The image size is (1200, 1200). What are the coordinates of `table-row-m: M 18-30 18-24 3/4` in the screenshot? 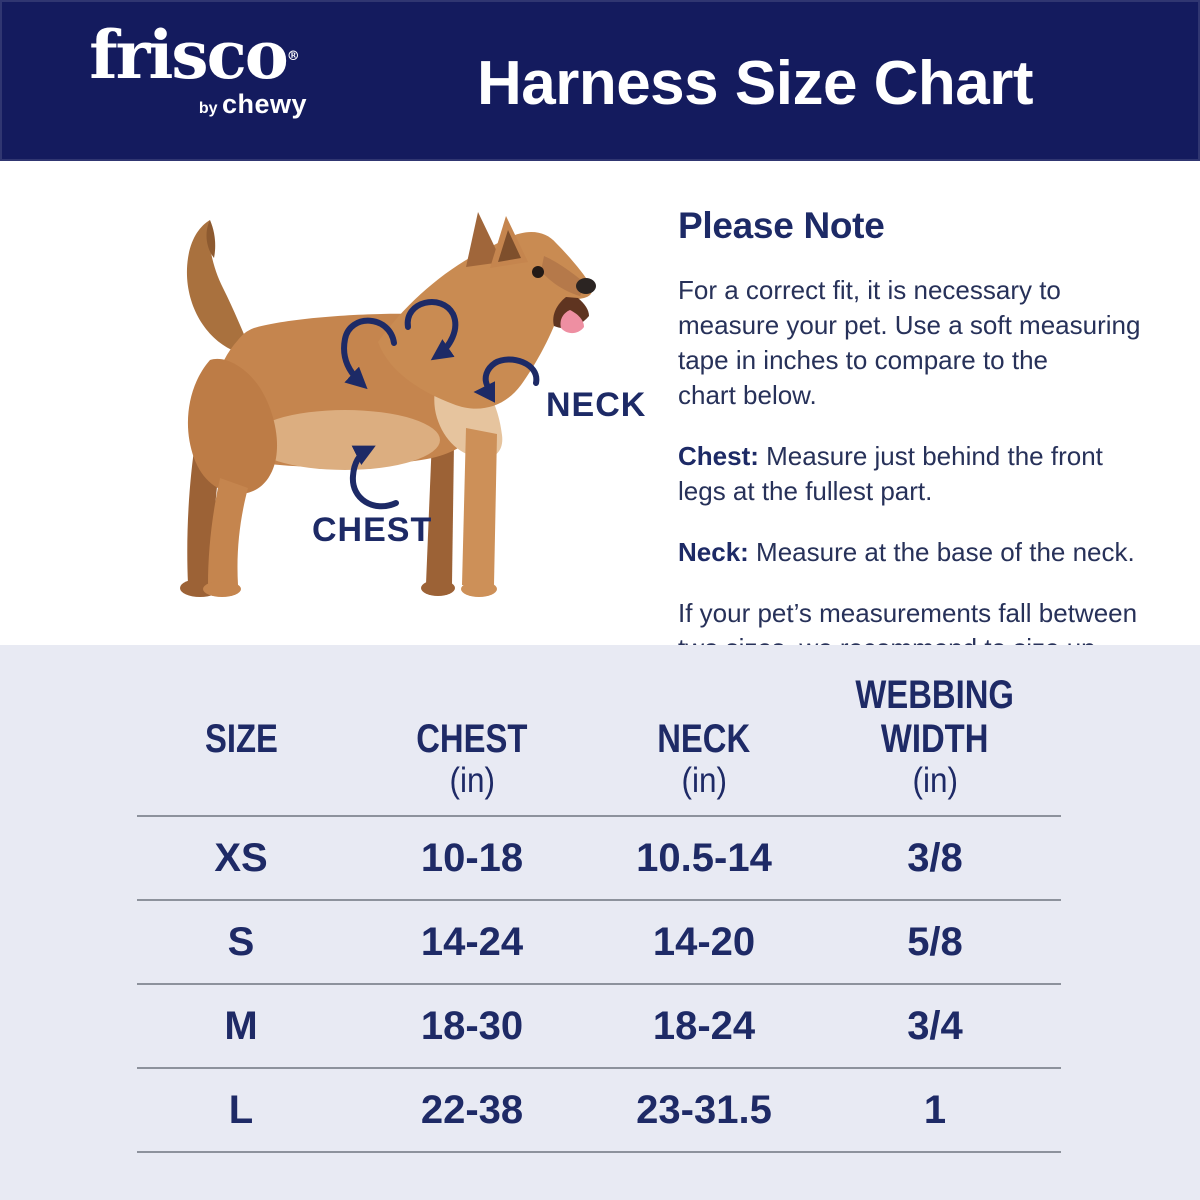 It's located at (599, 1025).